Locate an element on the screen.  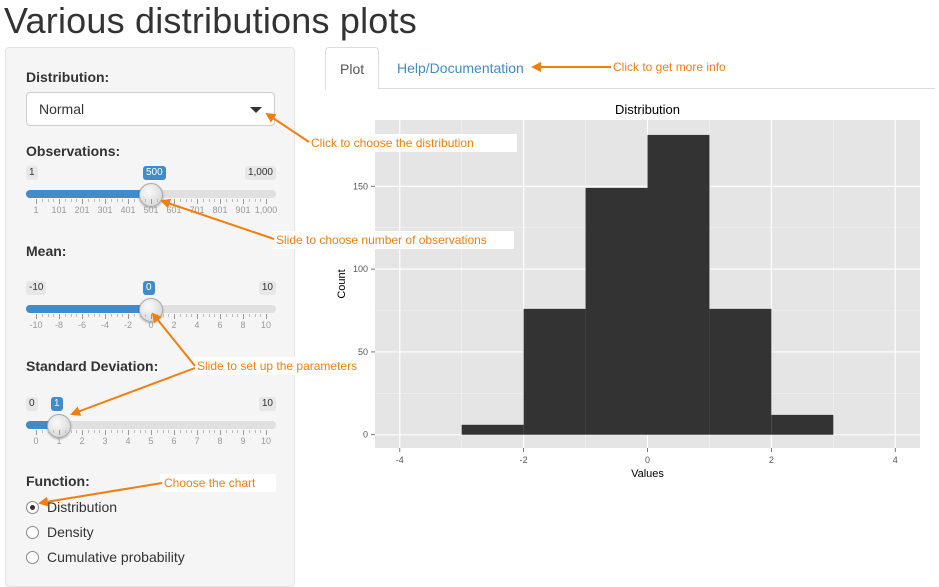
x-tick-label: 0 is located at coordinates (647, 460).